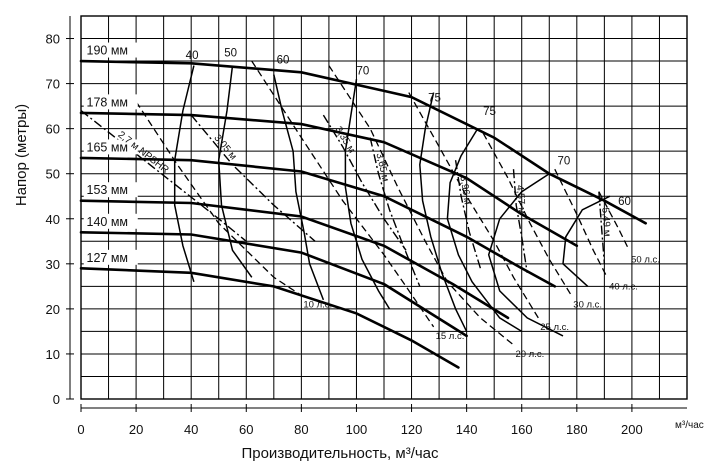 The image size is (720, 472). Describe the element at coordinates (645, 259) in the screenshot. I see `power-label: 50 л.с.` at that location.